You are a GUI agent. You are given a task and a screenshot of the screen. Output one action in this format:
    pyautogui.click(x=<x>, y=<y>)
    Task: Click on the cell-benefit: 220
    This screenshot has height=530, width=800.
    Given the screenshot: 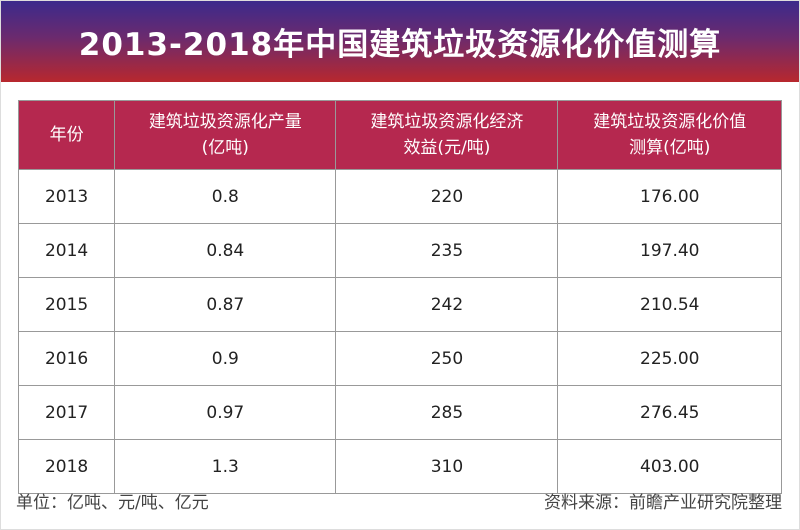 What is the action you would take?
    pyautogui.click(x=447, y=196)
    